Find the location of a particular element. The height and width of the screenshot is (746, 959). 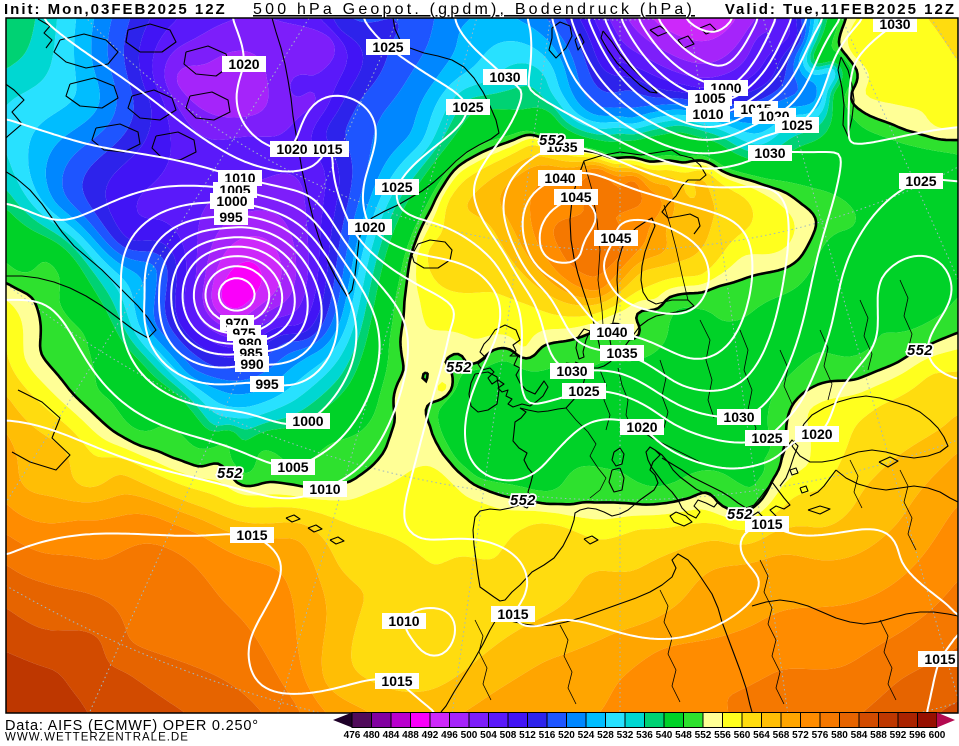

svg-text: 536 is located at coordinates (644, 735).